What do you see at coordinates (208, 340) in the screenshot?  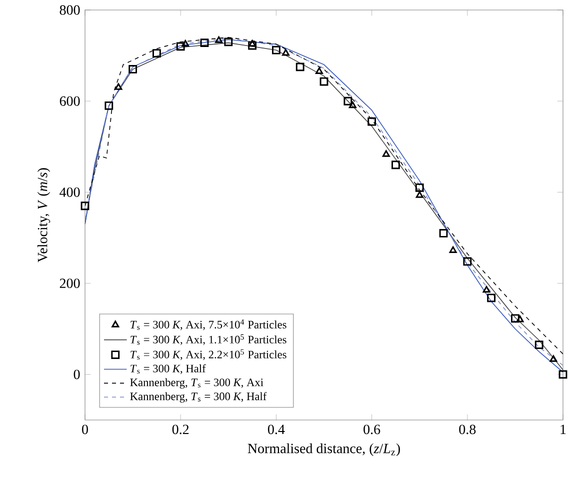 I see `legend-label: T$_{s}$ = 300 K, Axi, 1.1×10$^{5}$ Particles` at bounding box center [208, 340].